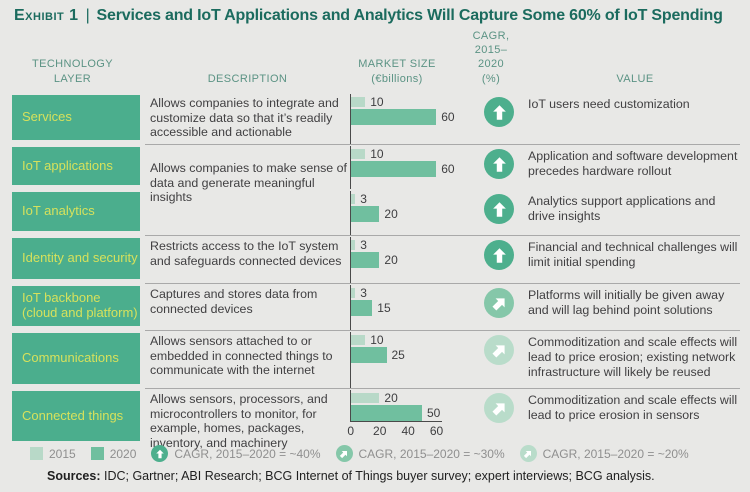 This screenshot has height=492, width=750. What do you see at coordinates (436, 431) in the screenshot?
I see `axis-tick-label: 60` at bounding box center [436, 431].